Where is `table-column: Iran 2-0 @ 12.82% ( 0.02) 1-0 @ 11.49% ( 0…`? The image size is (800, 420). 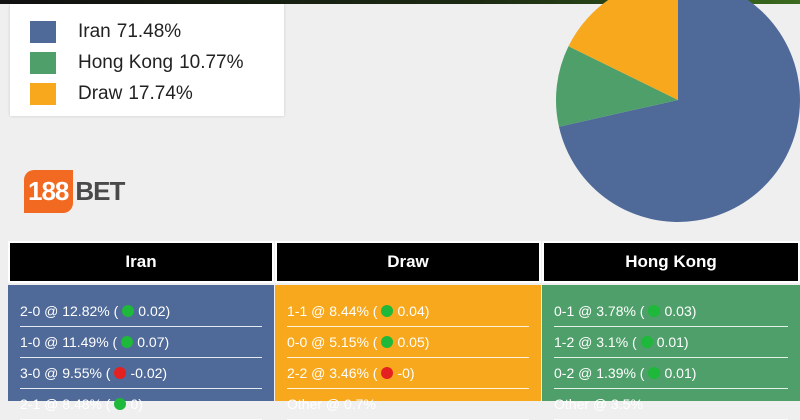
table-column: Iran 2-0 @ 12.82% ( 0.02) 1-0 @ 11.49% ( 0… is located at coordinates (141, 330).